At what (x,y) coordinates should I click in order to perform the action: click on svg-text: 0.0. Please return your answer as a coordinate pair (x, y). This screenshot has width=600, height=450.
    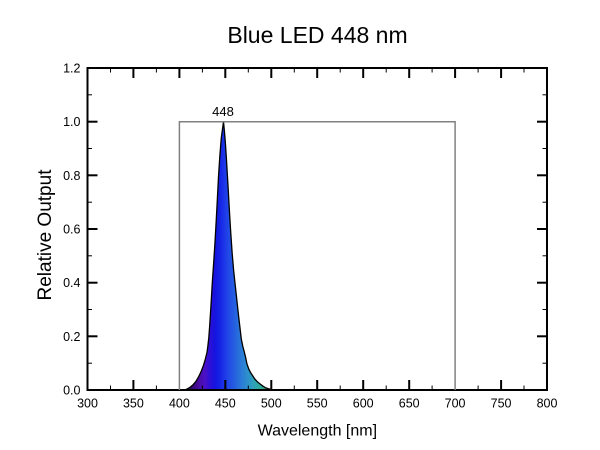
    Looking at the image, I should click on (71, 391).